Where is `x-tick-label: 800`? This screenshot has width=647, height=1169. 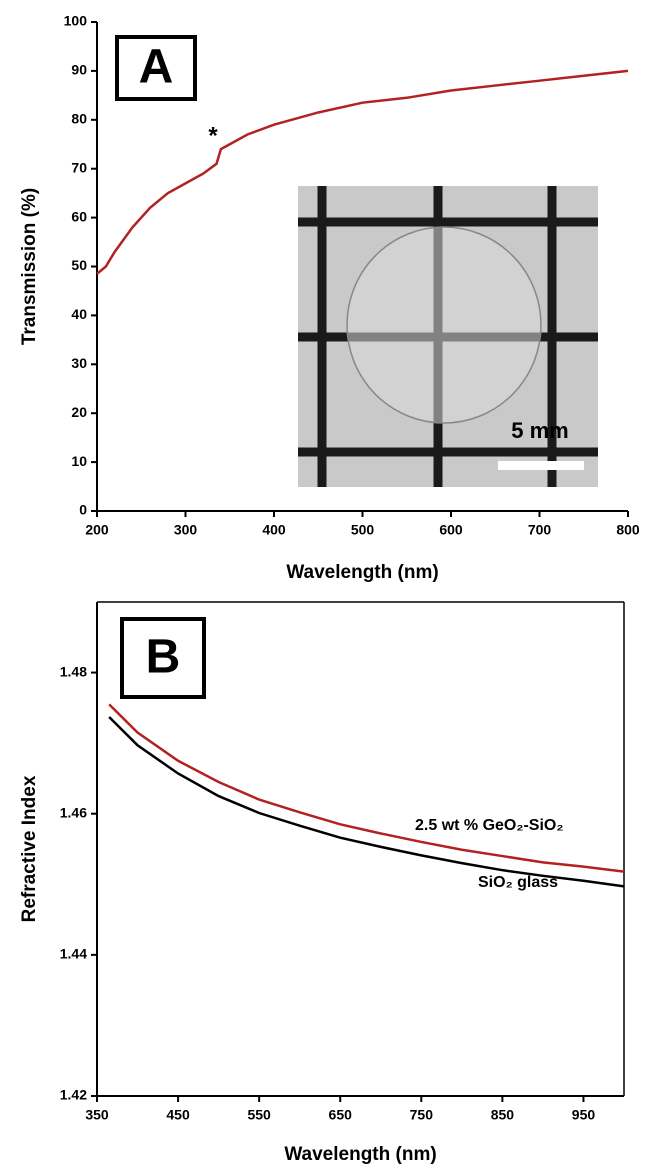 x-tick-label: 800 is located at coordinates (628, 530).